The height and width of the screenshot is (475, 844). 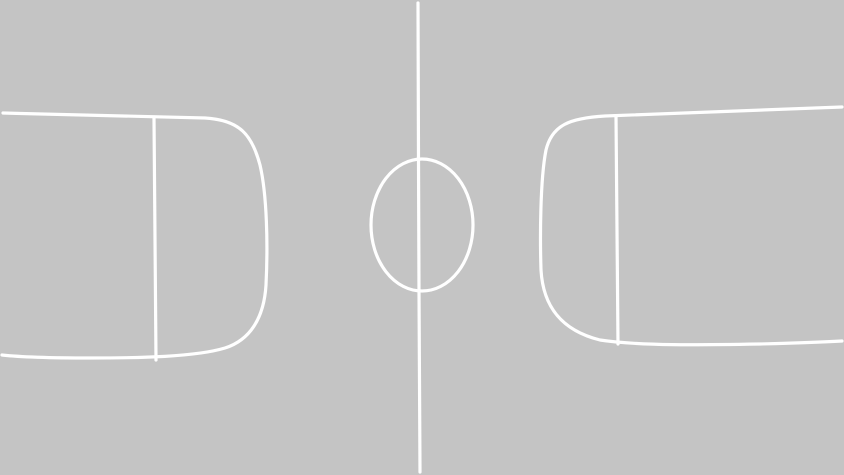 I want to click on center-line, so click(x=419, y=237).